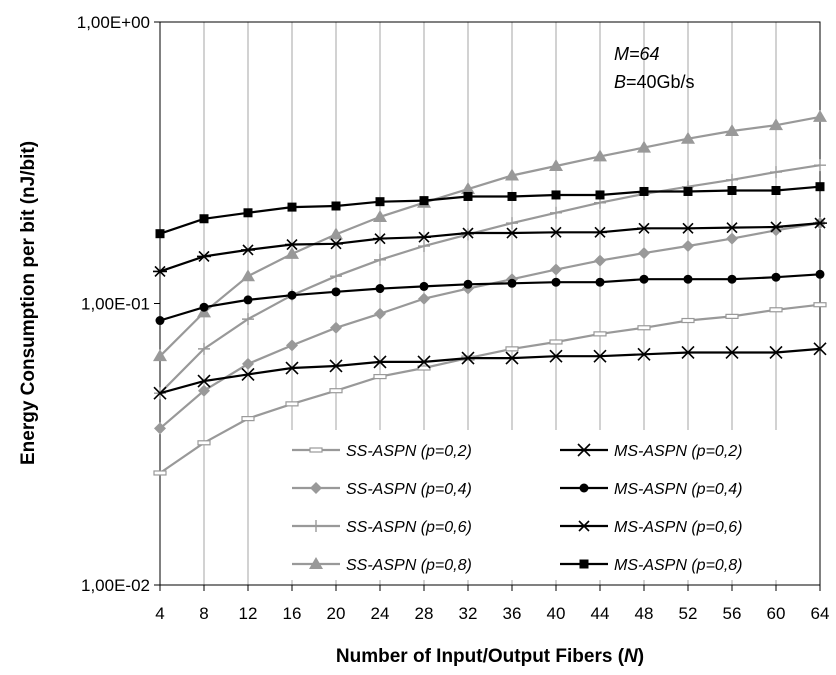  I want to click on annotation-b: B=40Gb/s, so click(654, 82).